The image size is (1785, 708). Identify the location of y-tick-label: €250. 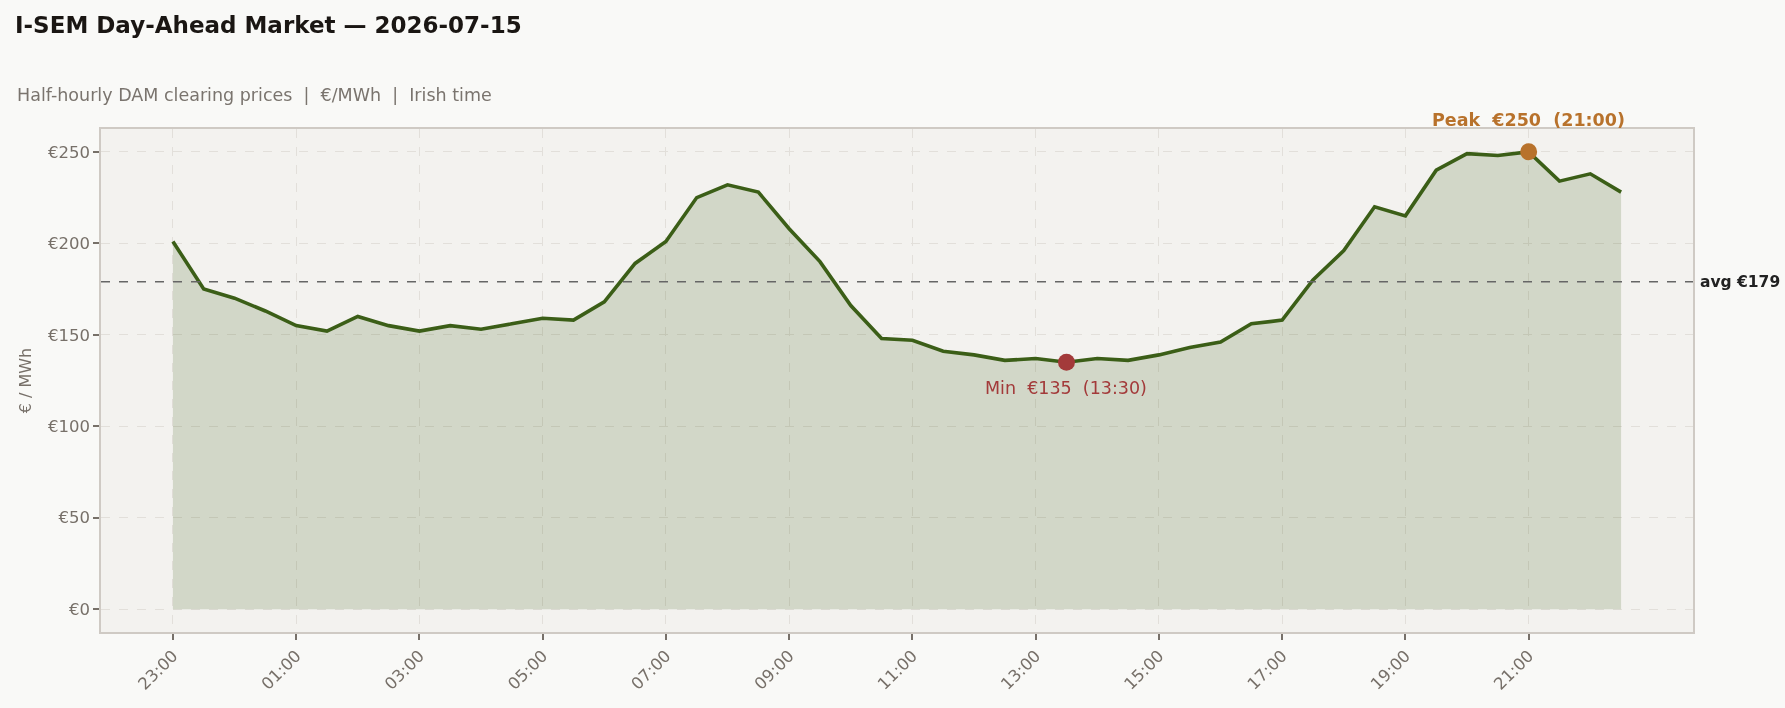
(68, 152).